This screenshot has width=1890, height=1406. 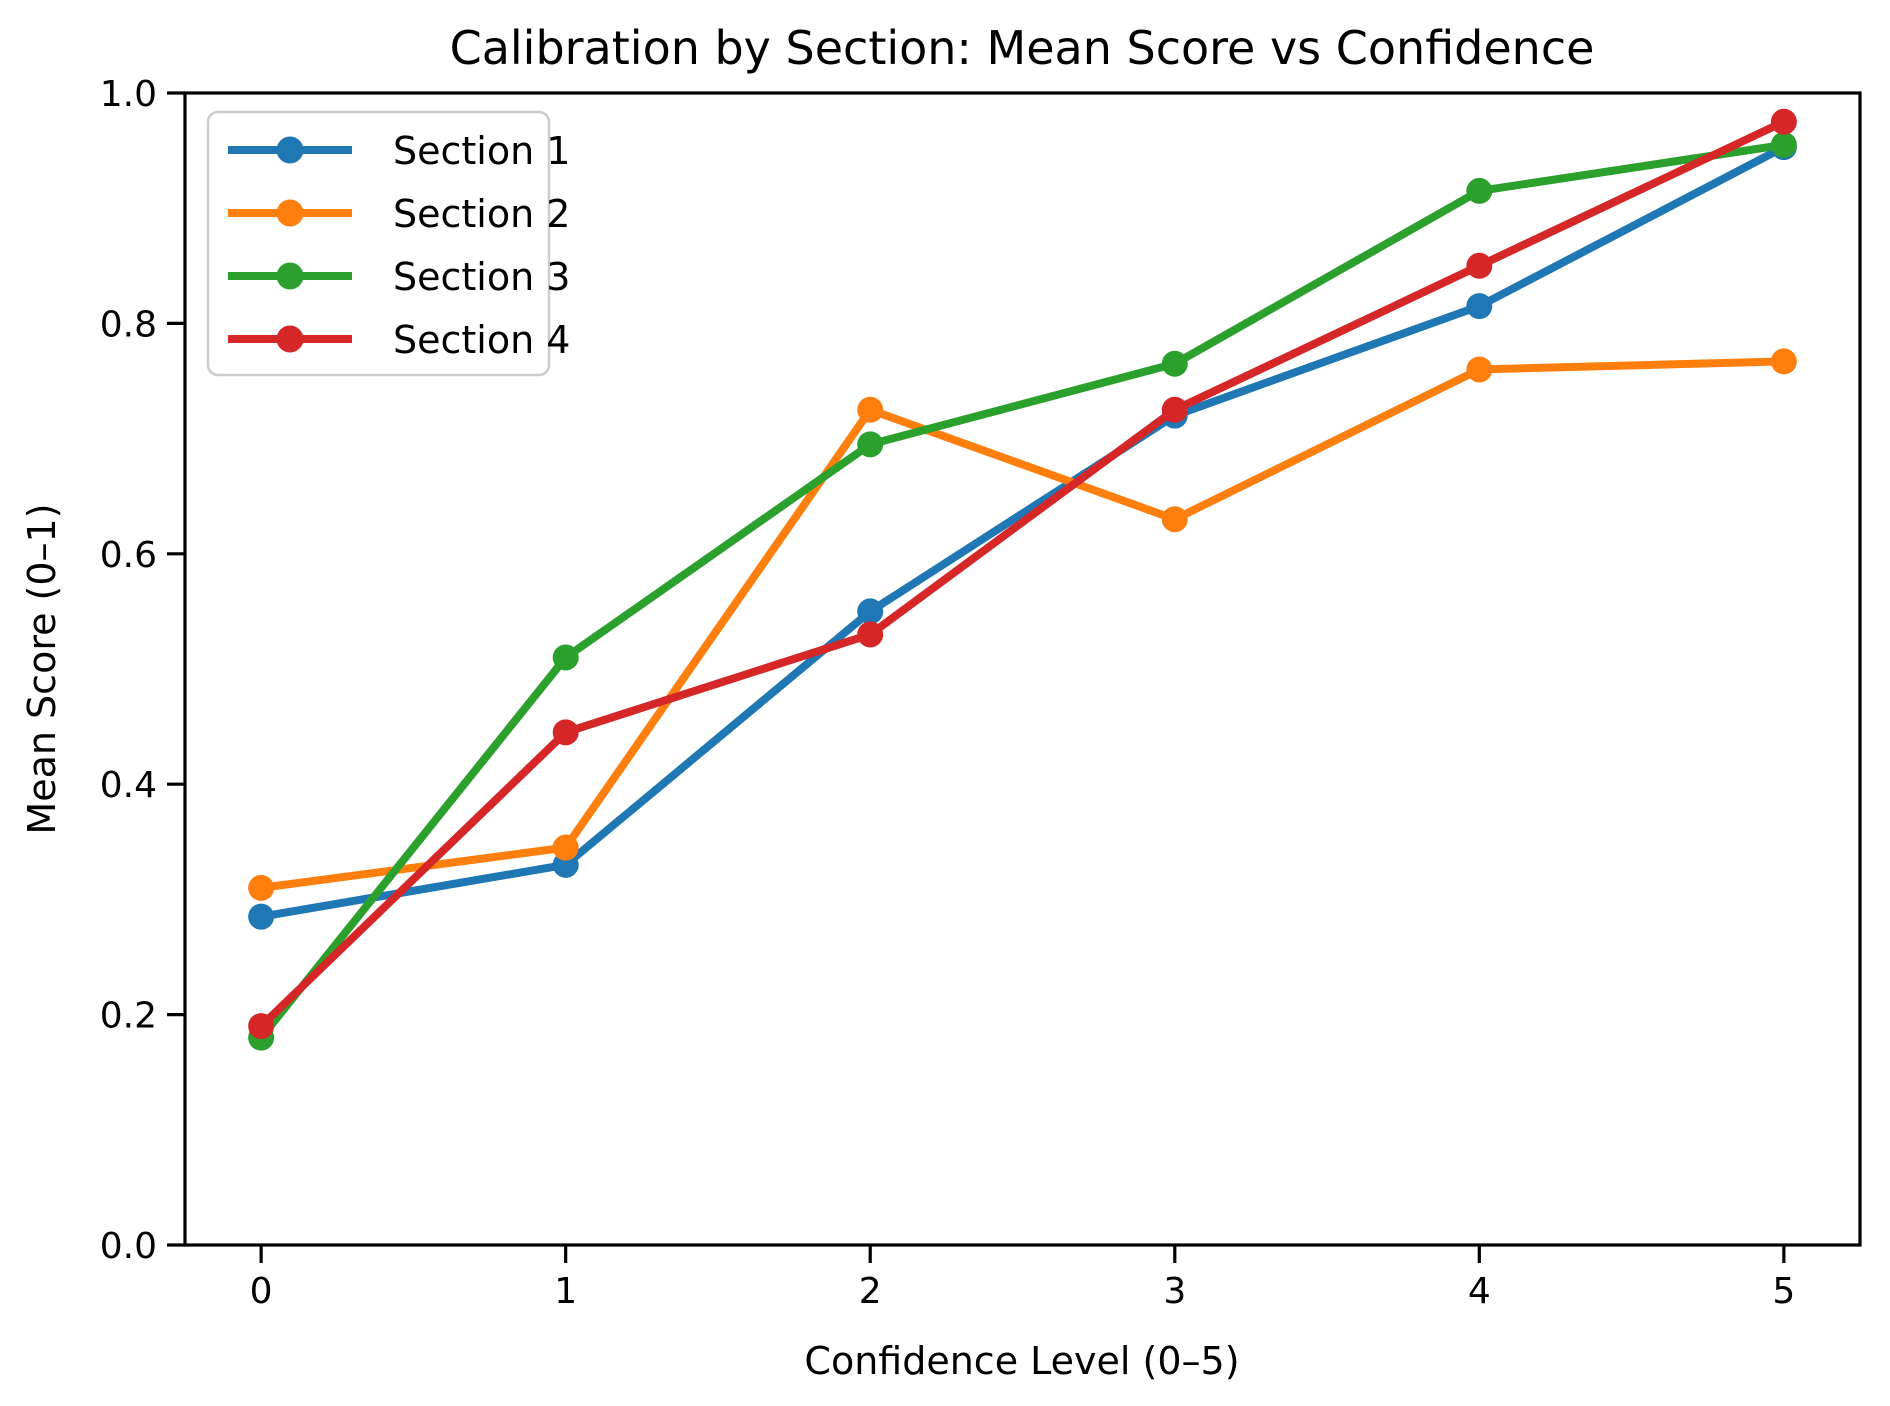 I want to click on x-tick-label: 4, so click(x=1479, y=1291).